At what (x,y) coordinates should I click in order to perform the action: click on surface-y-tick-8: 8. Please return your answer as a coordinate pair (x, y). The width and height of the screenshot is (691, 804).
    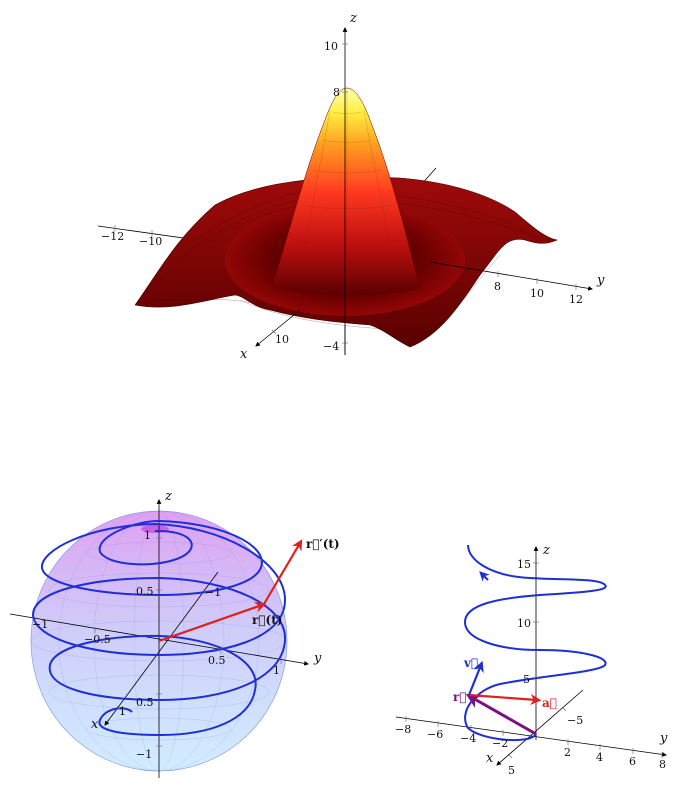
    Looking at the image, I should click on (497, 286).